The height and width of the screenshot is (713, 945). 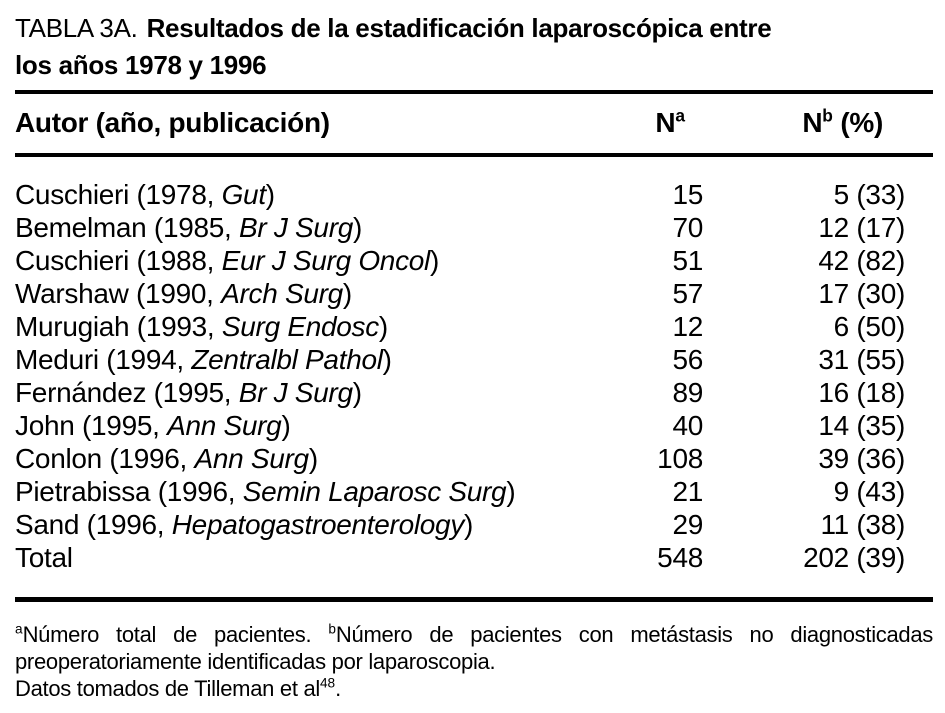 I want to click on n-percent-cell: 5 (33), so click(x=869, y=194).